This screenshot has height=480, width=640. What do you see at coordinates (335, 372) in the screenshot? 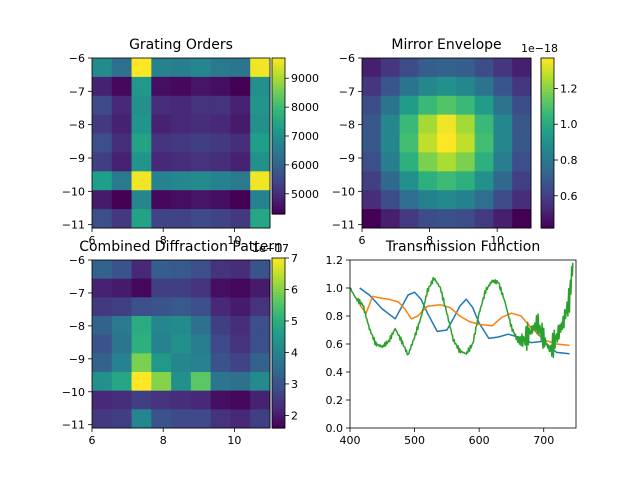
I see `y-tick-label: 0.4` at bounding box center [335, 372].